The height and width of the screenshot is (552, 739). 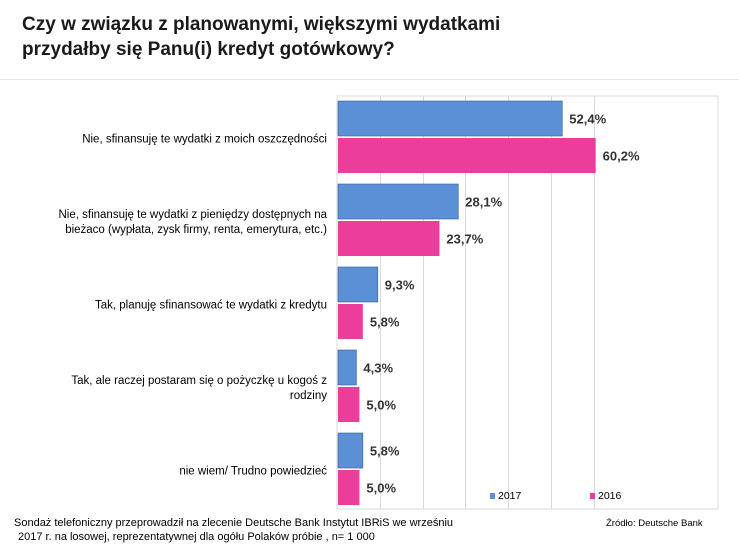 What do you see at coordinates (587, 119) in the screenshot?
I see `data-label-2017: 52,4%` at bounding box center [587, 119].